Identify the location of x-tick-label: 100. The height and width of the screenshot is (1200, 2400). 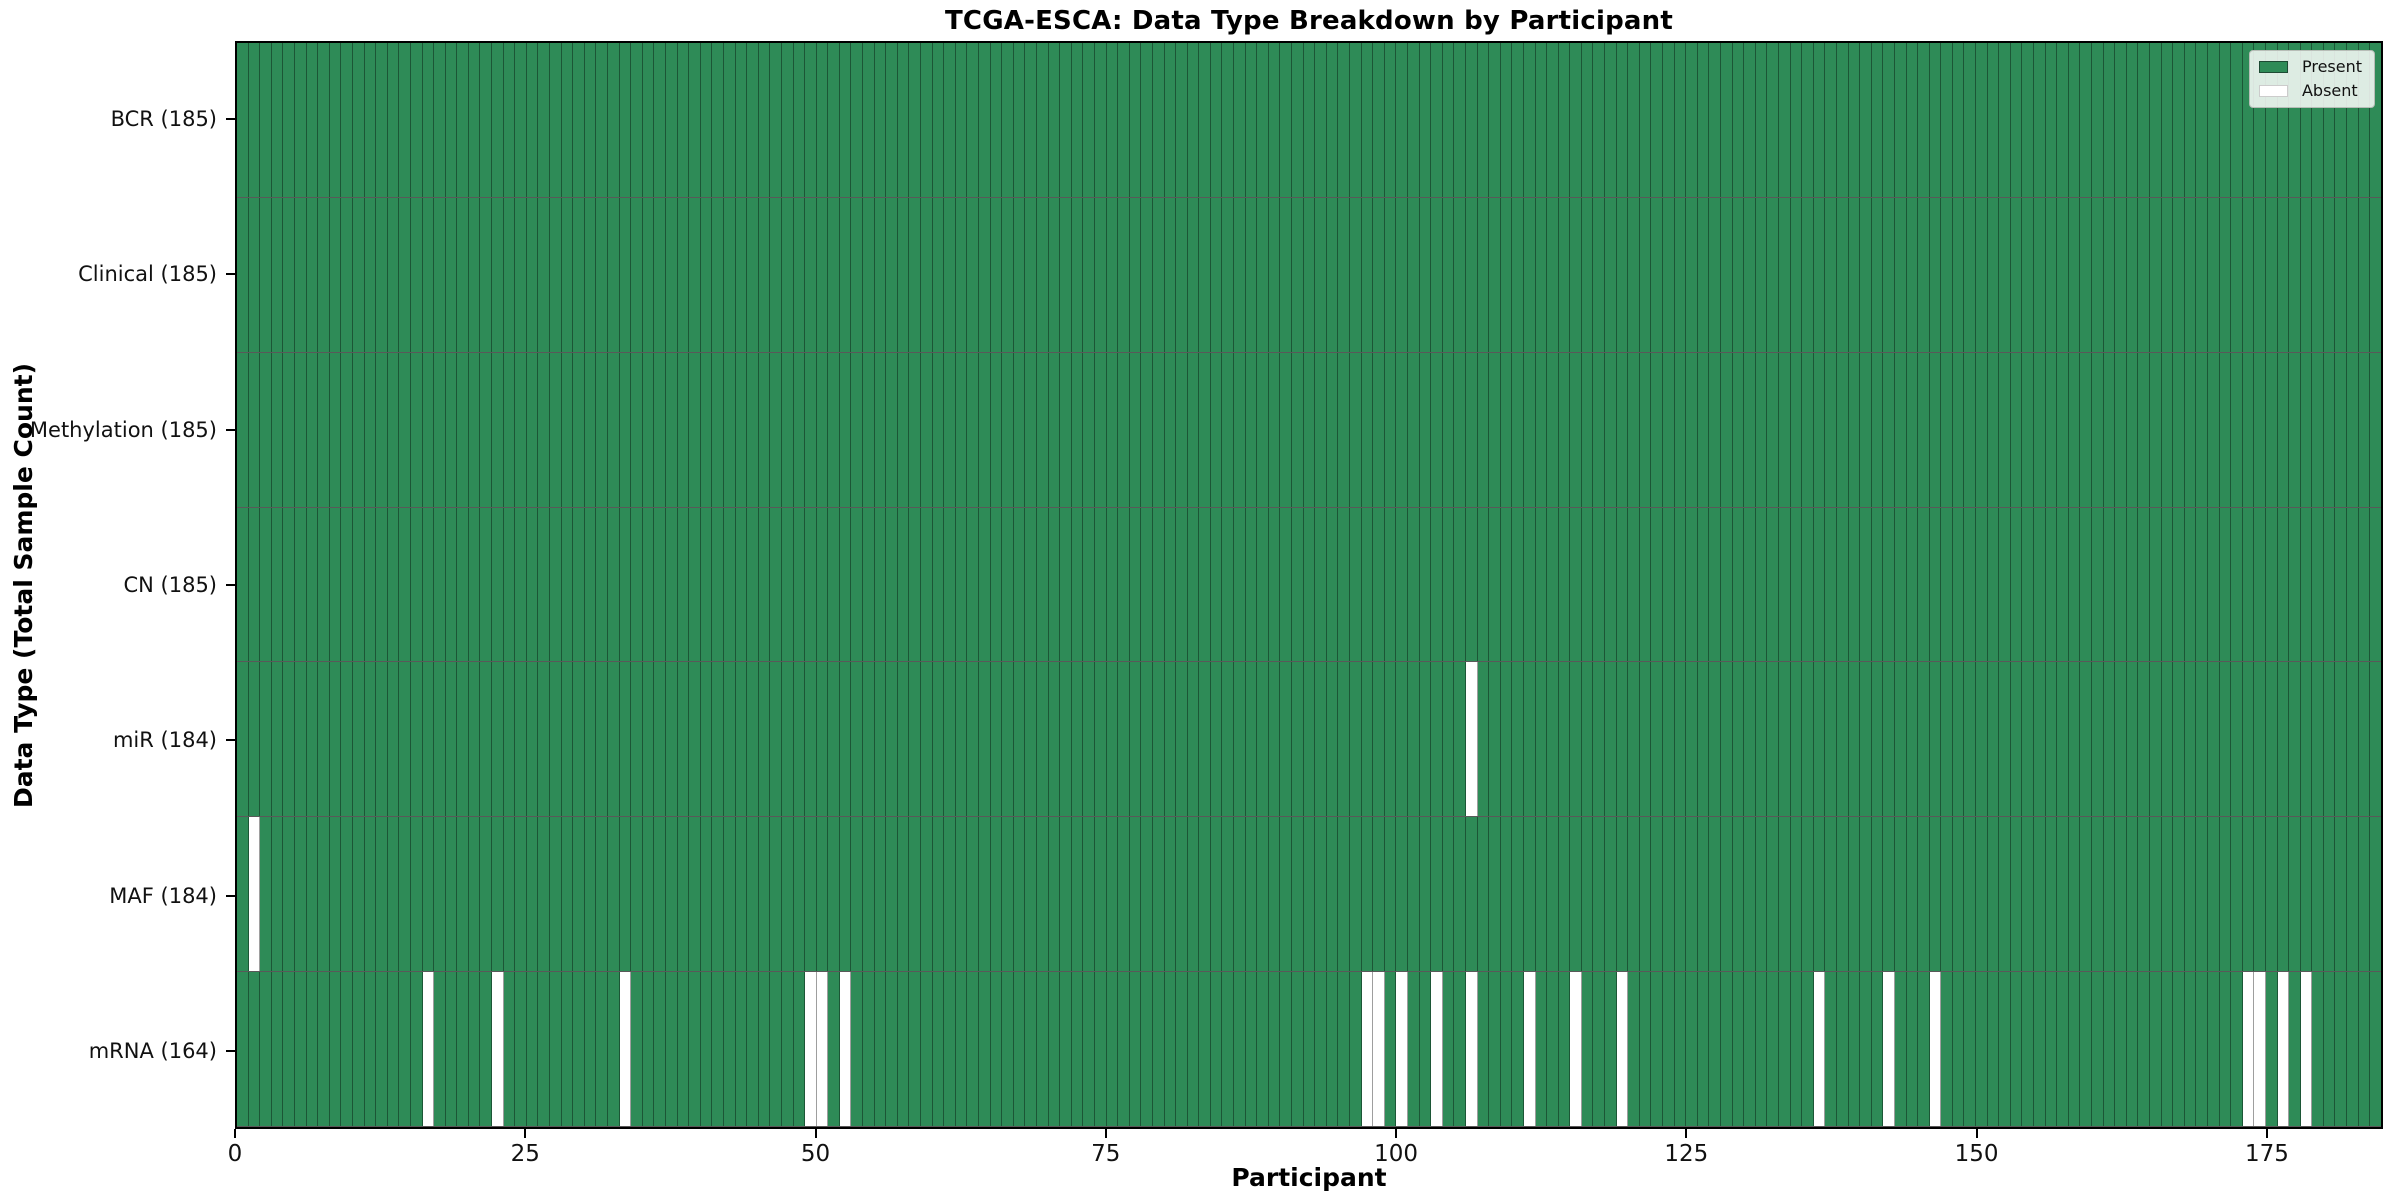
(1396, 1154).